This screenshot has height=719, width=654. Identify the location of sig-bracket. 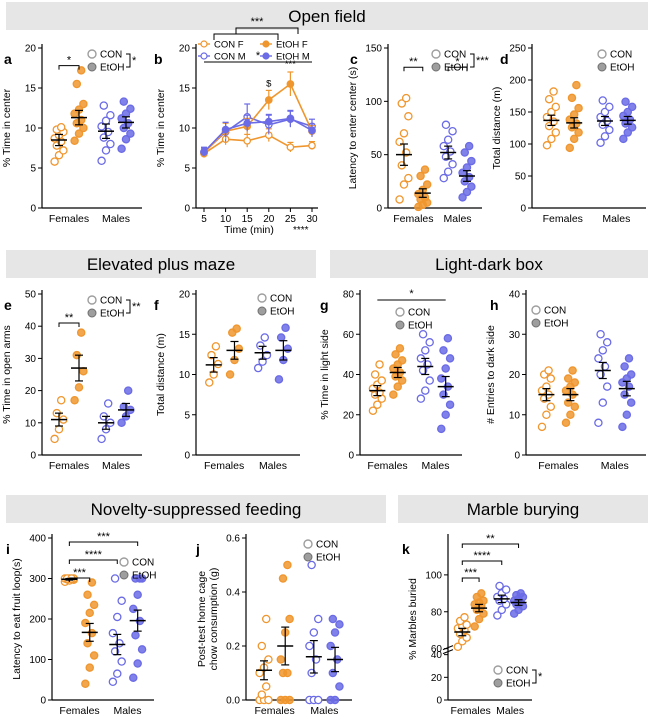
(69, 324).